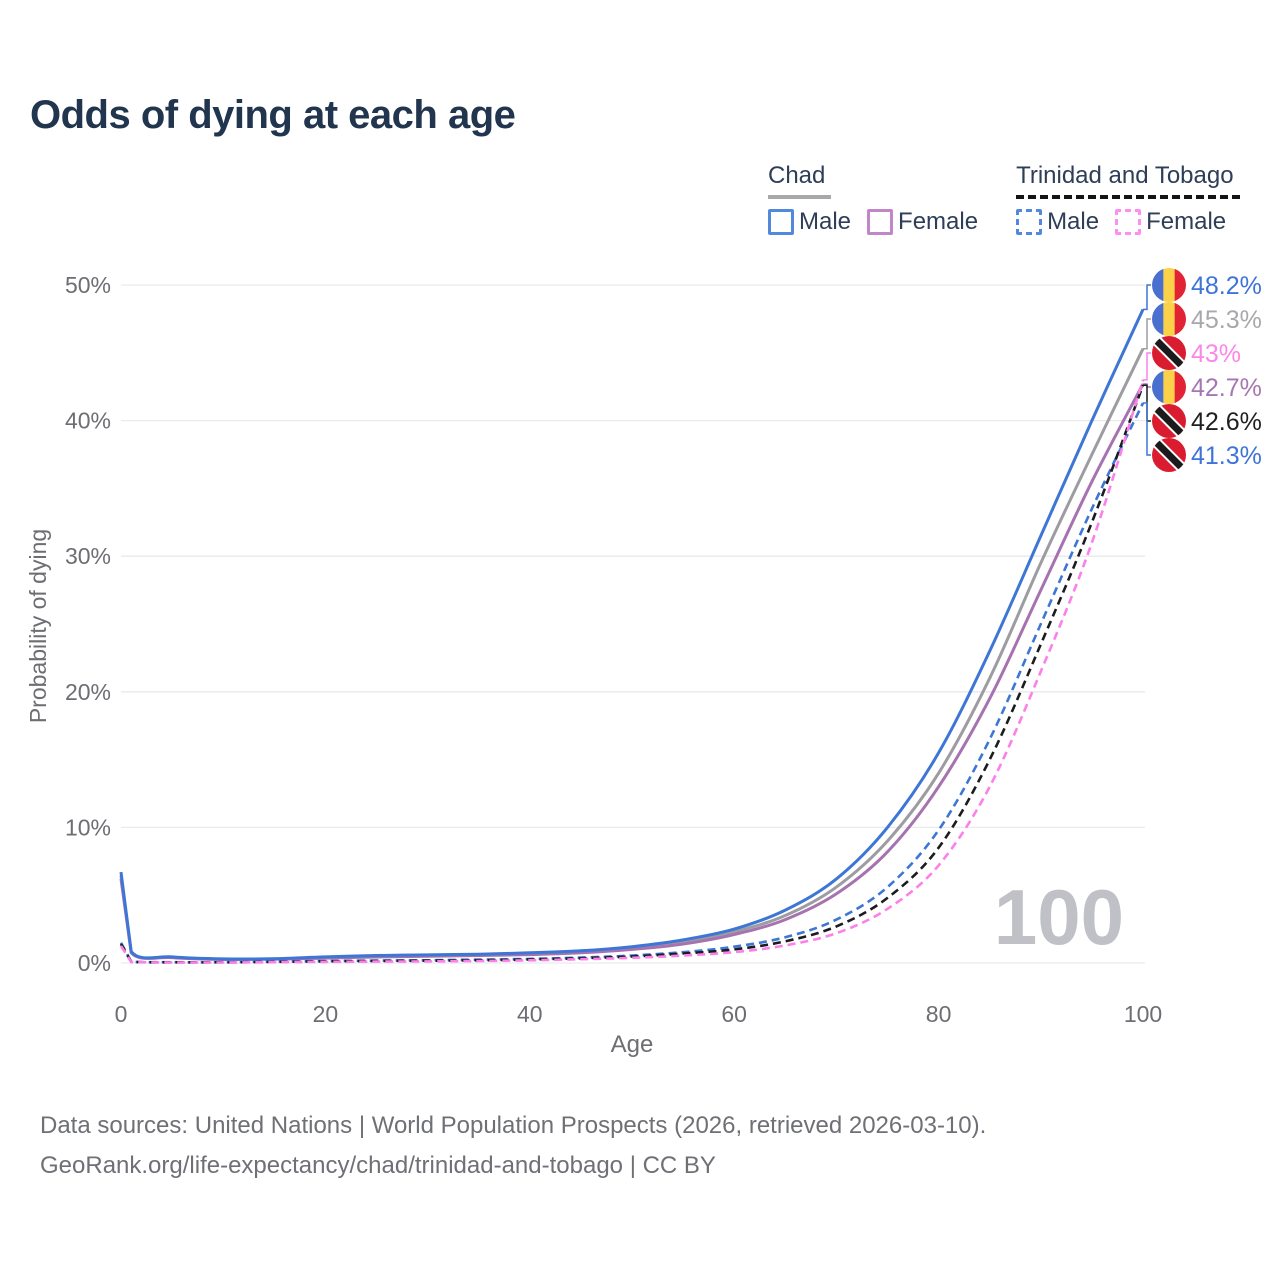 Image resolution: width=1280 pixels, height=1280 pixels. I want to click on leader-line-tt-male, so click(1147, 429).